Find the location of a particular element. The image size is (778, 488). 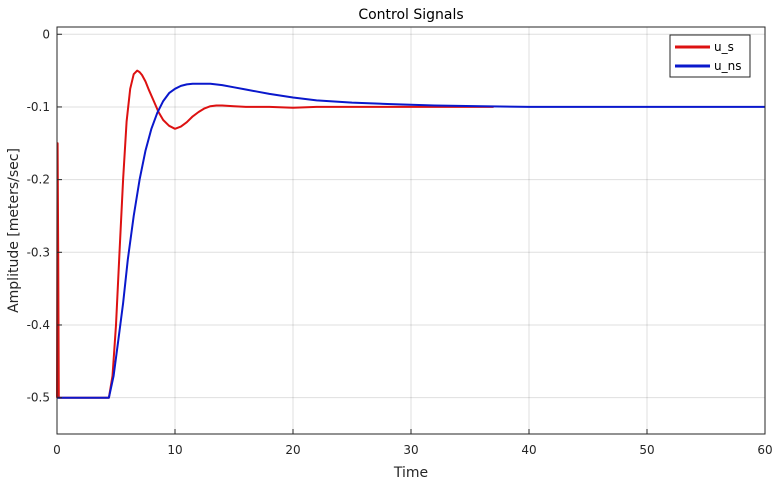

y-axis-label: Amplitude [meters/sec] is located at coordinates (14, 230).